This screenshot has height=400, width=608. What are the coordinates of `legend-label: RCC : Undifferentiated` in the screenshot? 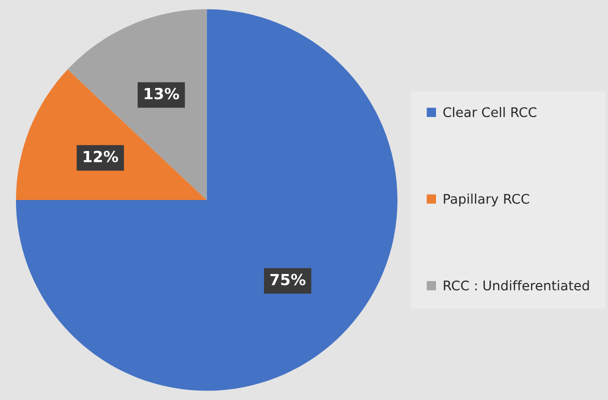 It's located at (516, 285).